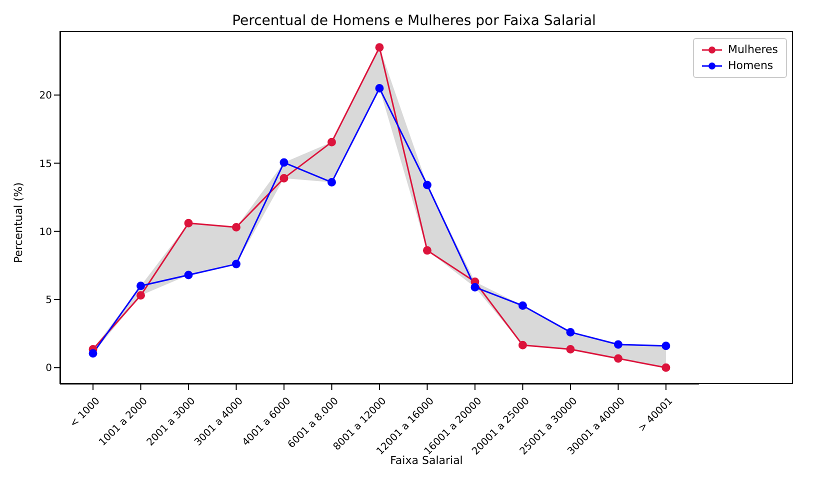 The height and width of the screenshot is (483, 828). Describe the element at coordinates (414, 21) in the screenshot. I see `chart-title: Percentual de Homens e Mulheres por Faixa Salarial` at that location.